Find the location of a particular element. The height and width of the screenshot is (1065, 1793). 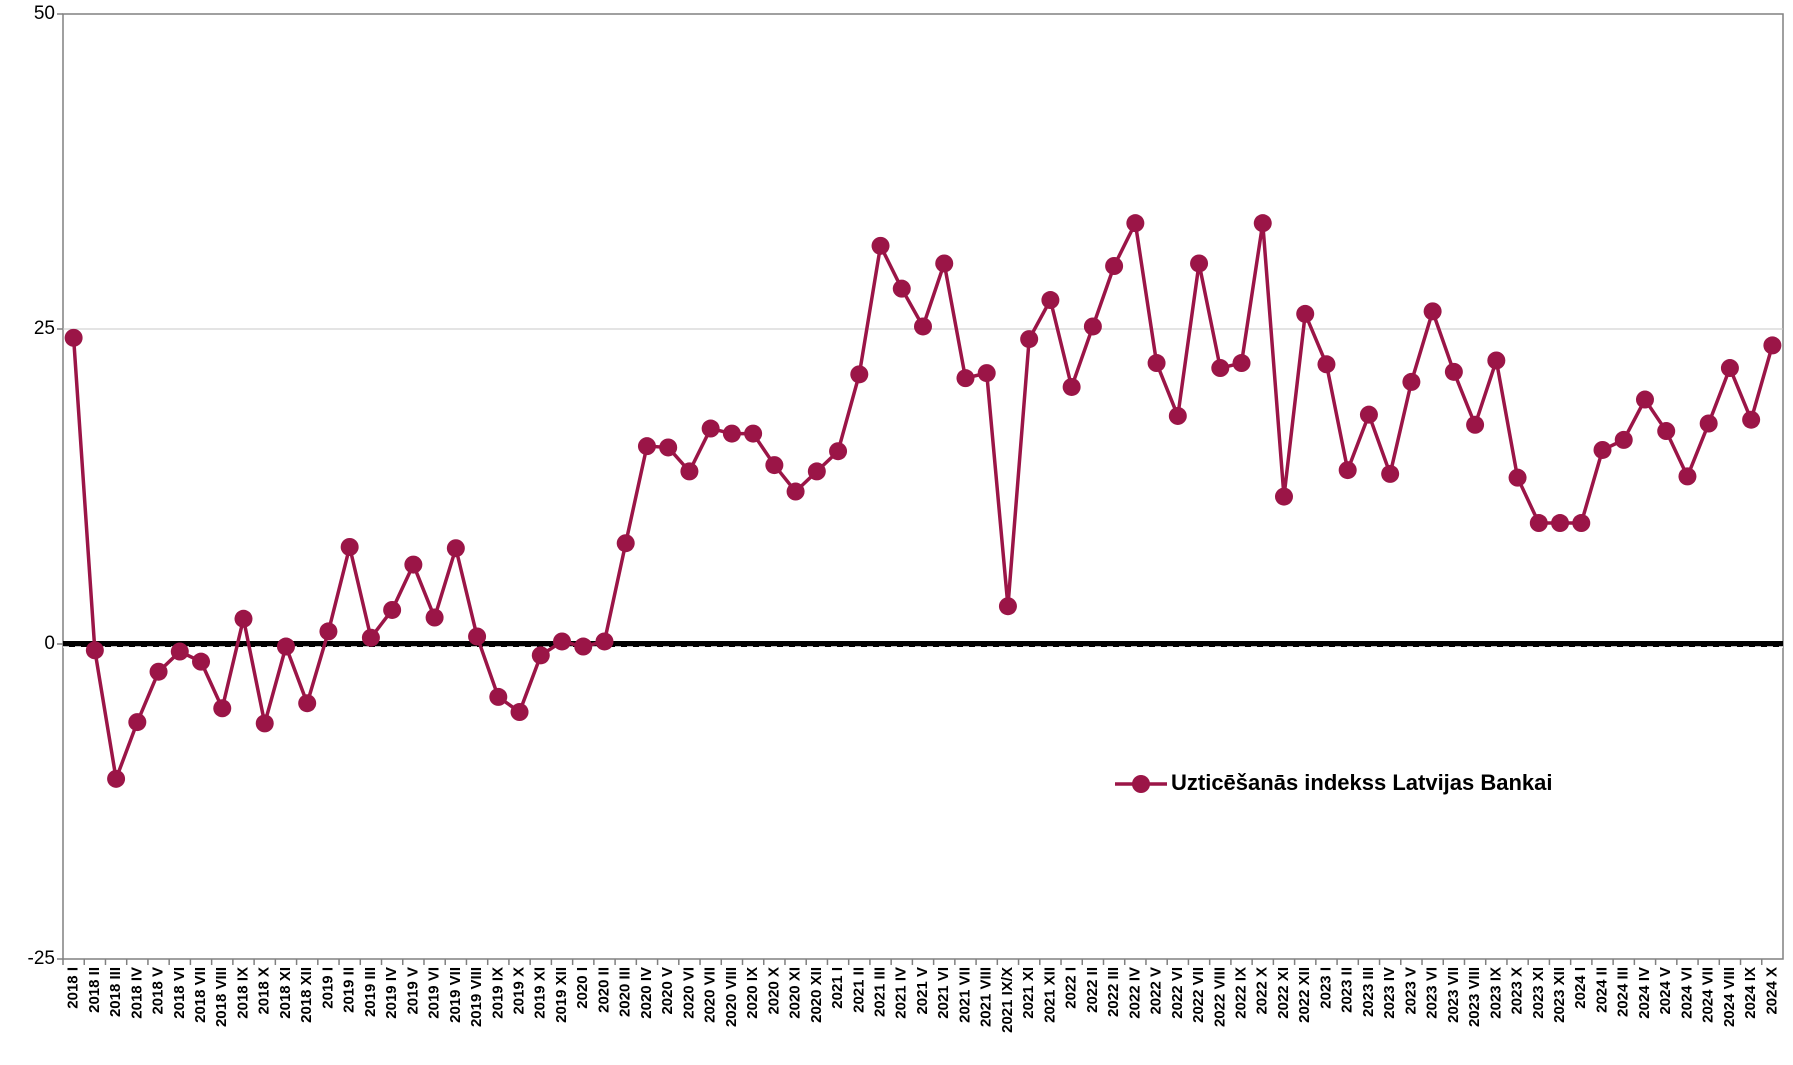

x-tick-label: 2021 II is located at coordinates (858, 990).